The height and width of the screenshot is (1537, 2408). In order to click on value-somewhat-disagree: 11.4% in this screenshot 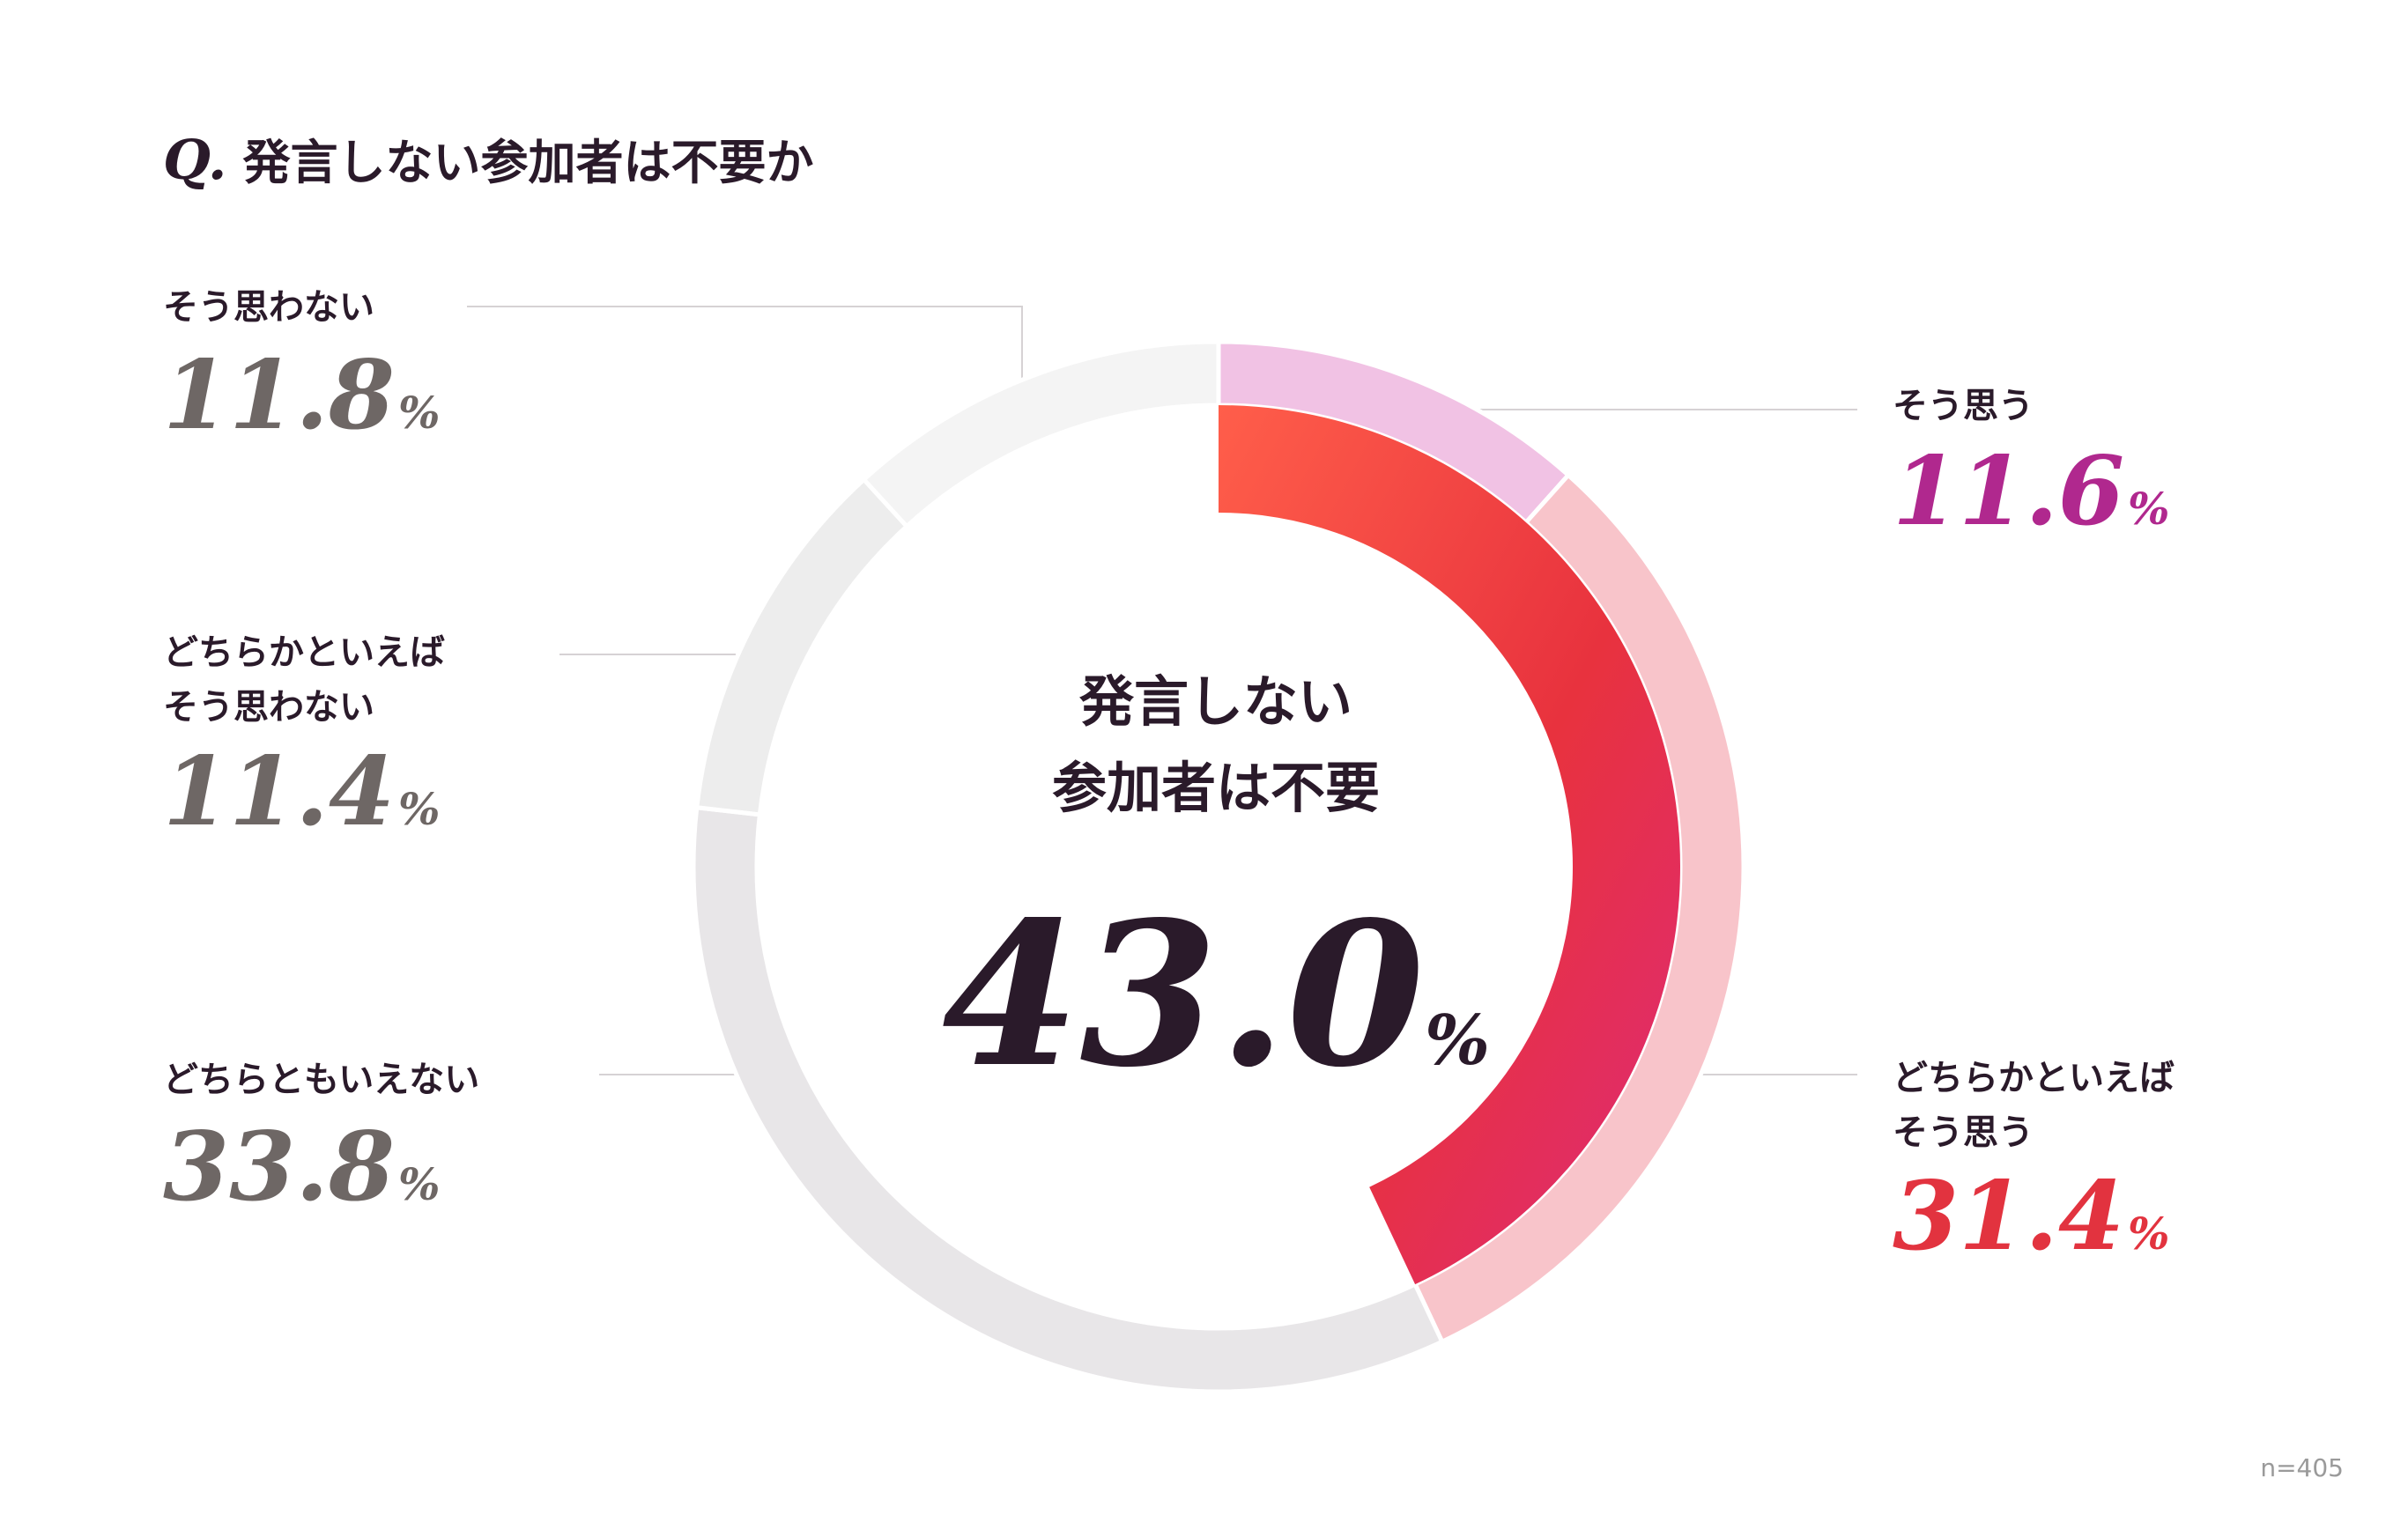, I will do `click(302, 791)`.